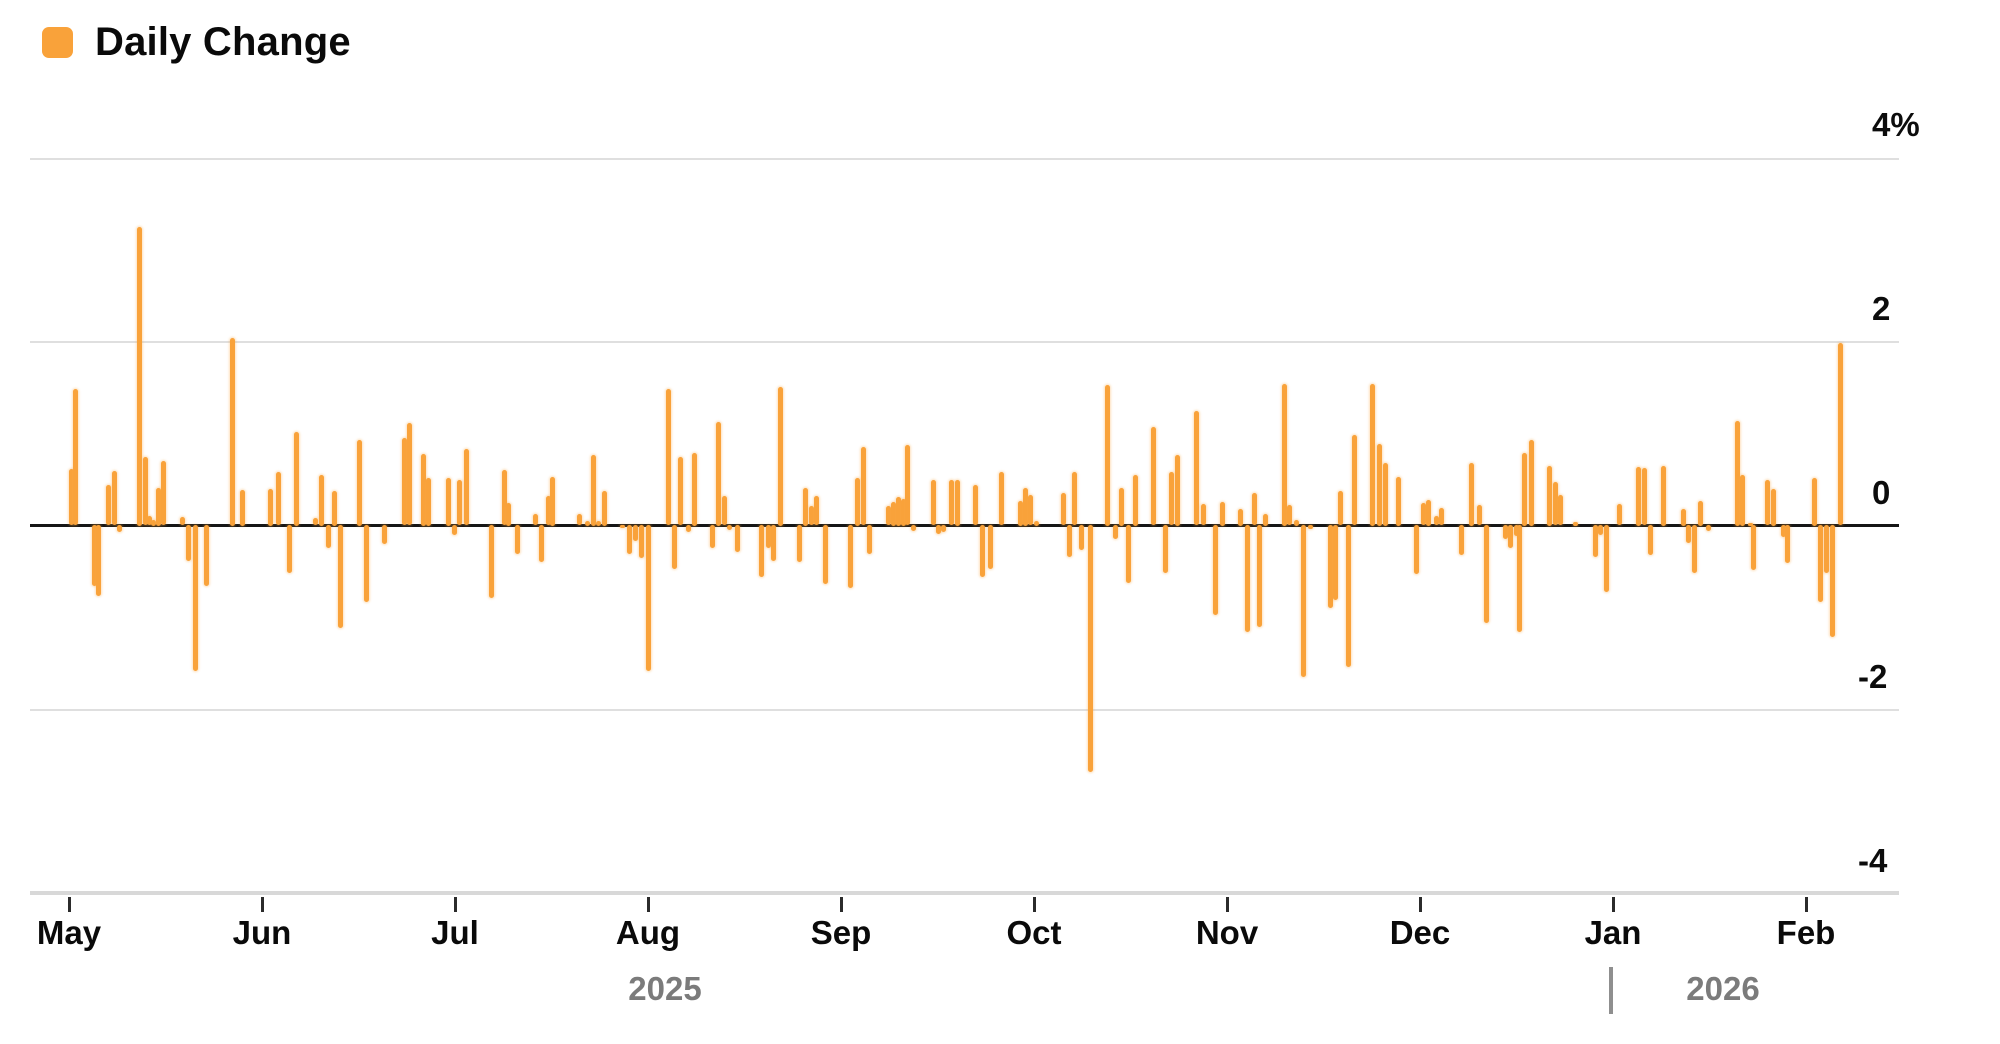 This screenshot has height=1044, width=2000. What do you see at coordinates (196, 42) in the screenshot?
I see `legend: Daily Change` at bounding box center [196, 42].